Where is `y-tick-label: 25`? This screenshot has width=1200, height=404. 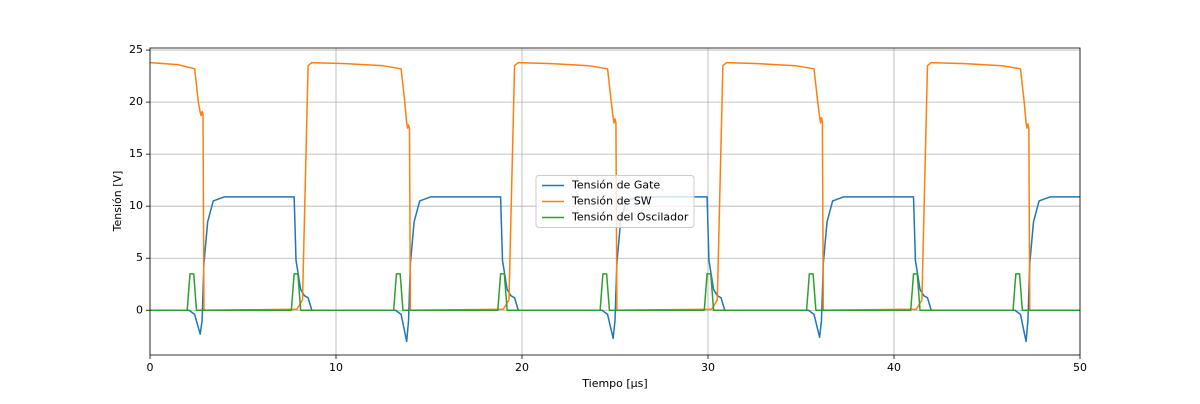 y-tick-label: 25 is located at coordinates (136, 49).